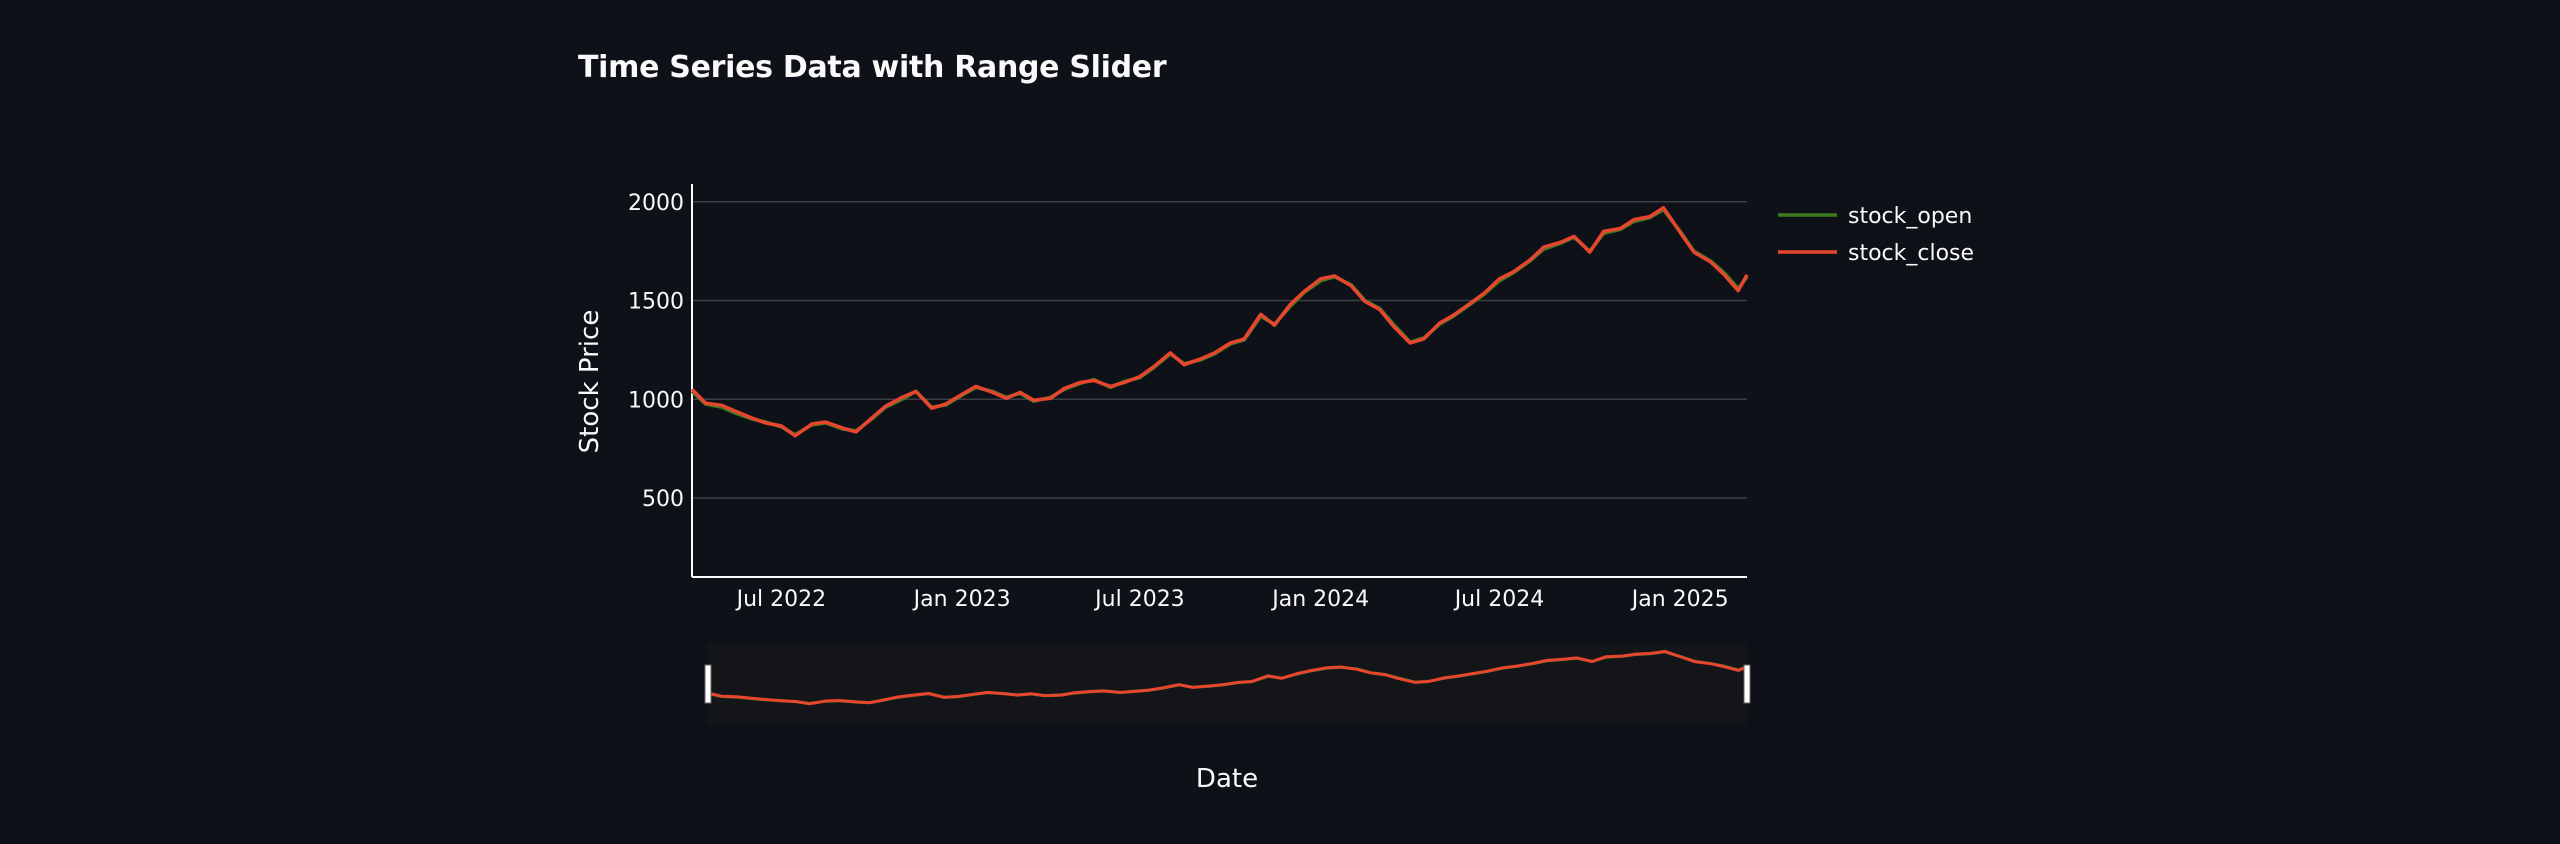 The width and height of the screenshot is (2560, 844). I want to click on y-tick-label: 500, so click(663, 499).